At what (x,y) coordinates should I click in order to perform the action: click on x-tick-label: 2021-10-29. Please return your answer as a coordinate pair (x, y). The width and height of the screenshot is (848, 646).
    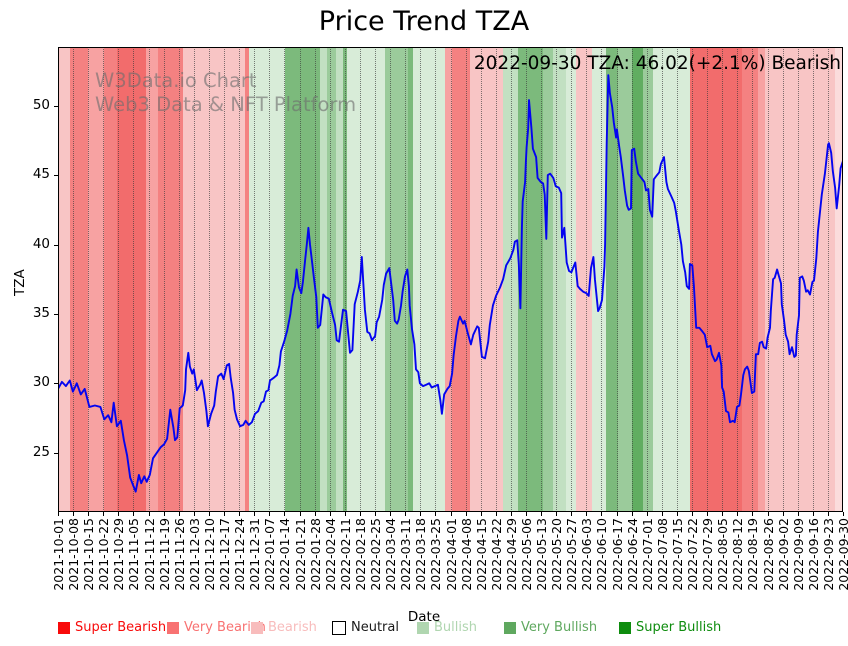
    Looking at the image, I should click on (119, 554).